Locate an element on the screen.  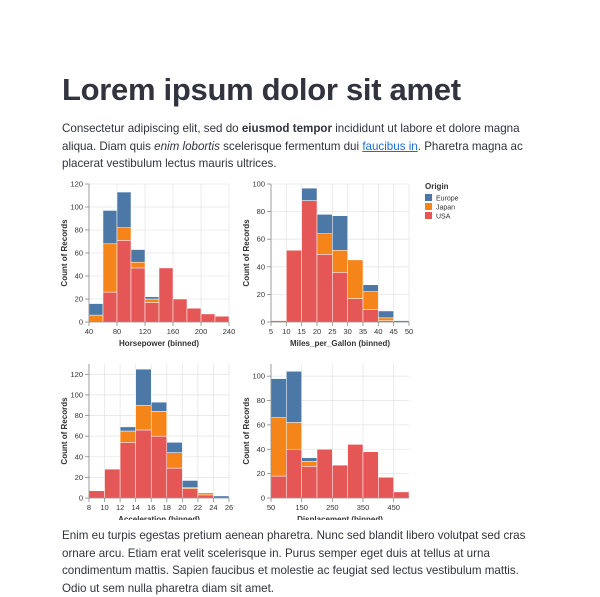
x-tick-label: 18 is located at coordinates (167, 507).